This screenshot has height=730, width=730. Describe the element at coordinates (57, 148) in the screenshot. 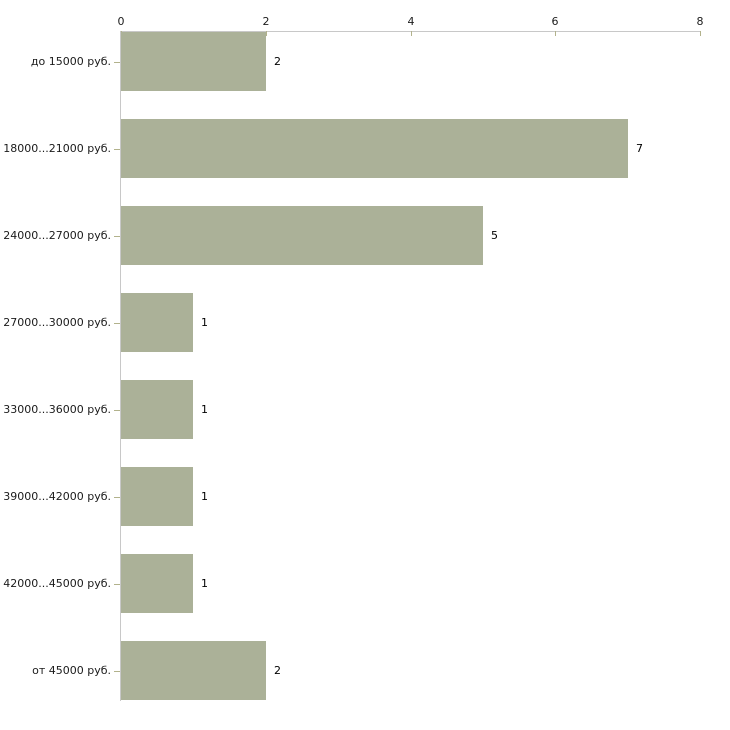

I see `category-label: 18000...21000 руб.` at that location.